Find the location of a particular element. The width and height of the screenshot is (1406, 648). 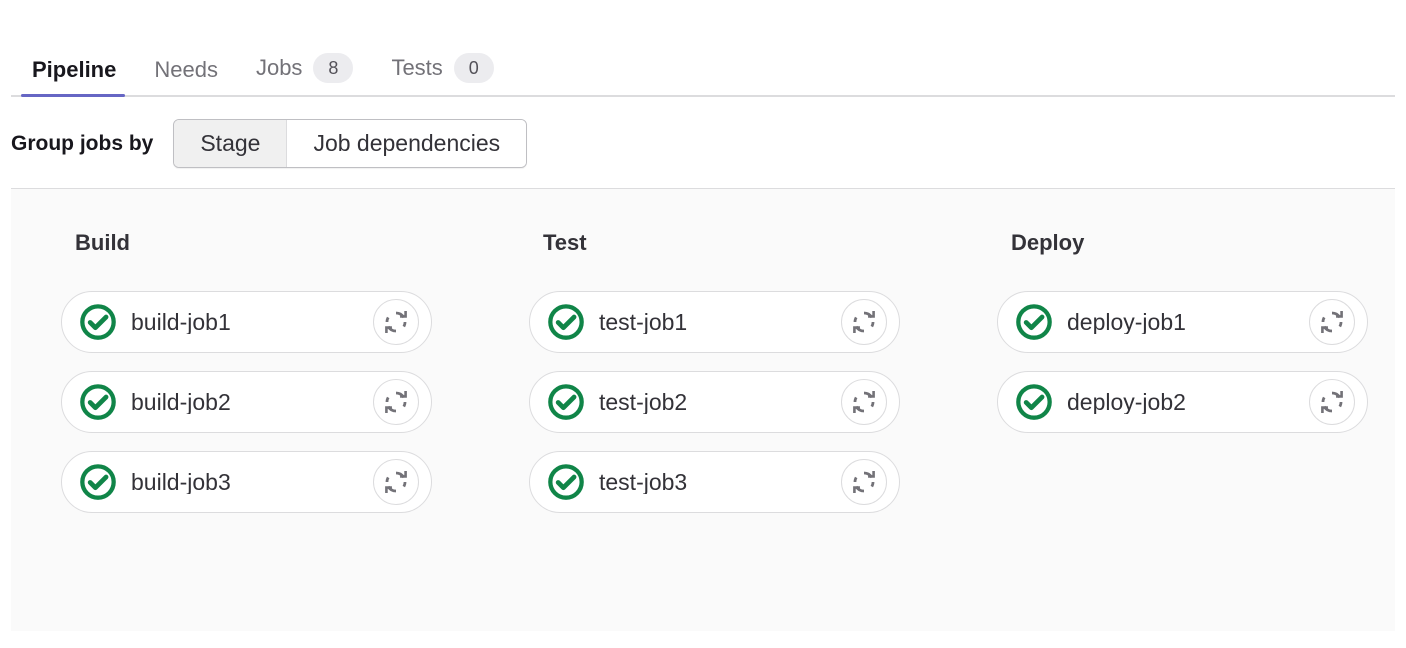

group-jobs-by-toggle: Stage Job dependencies is located at coordinates (350, 143).